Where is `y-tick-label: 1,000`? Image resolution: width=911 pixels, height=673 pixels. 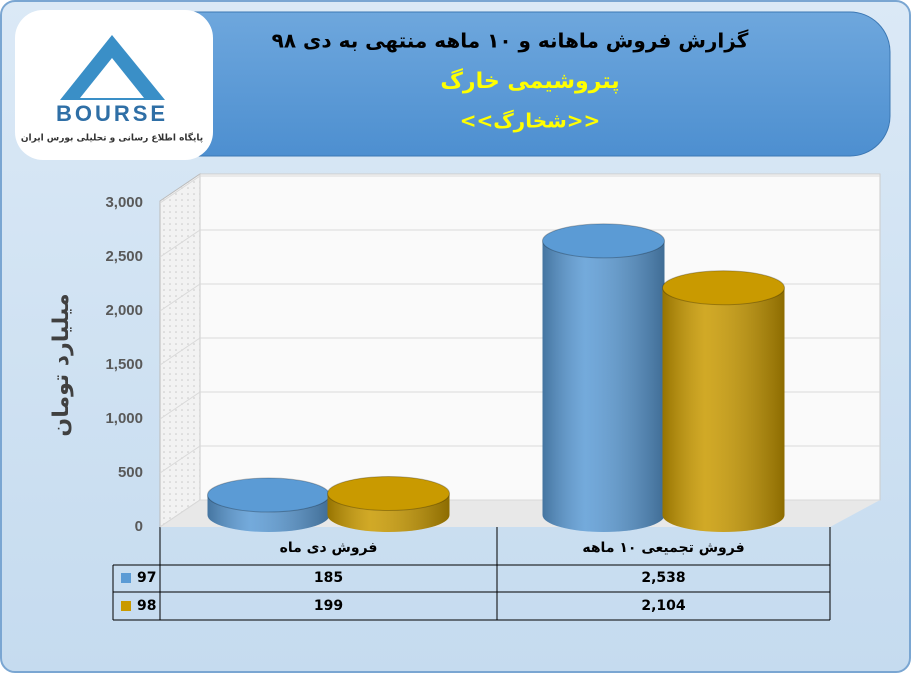 y-tick-label: 1,000 is located at coordinates (124, 418).